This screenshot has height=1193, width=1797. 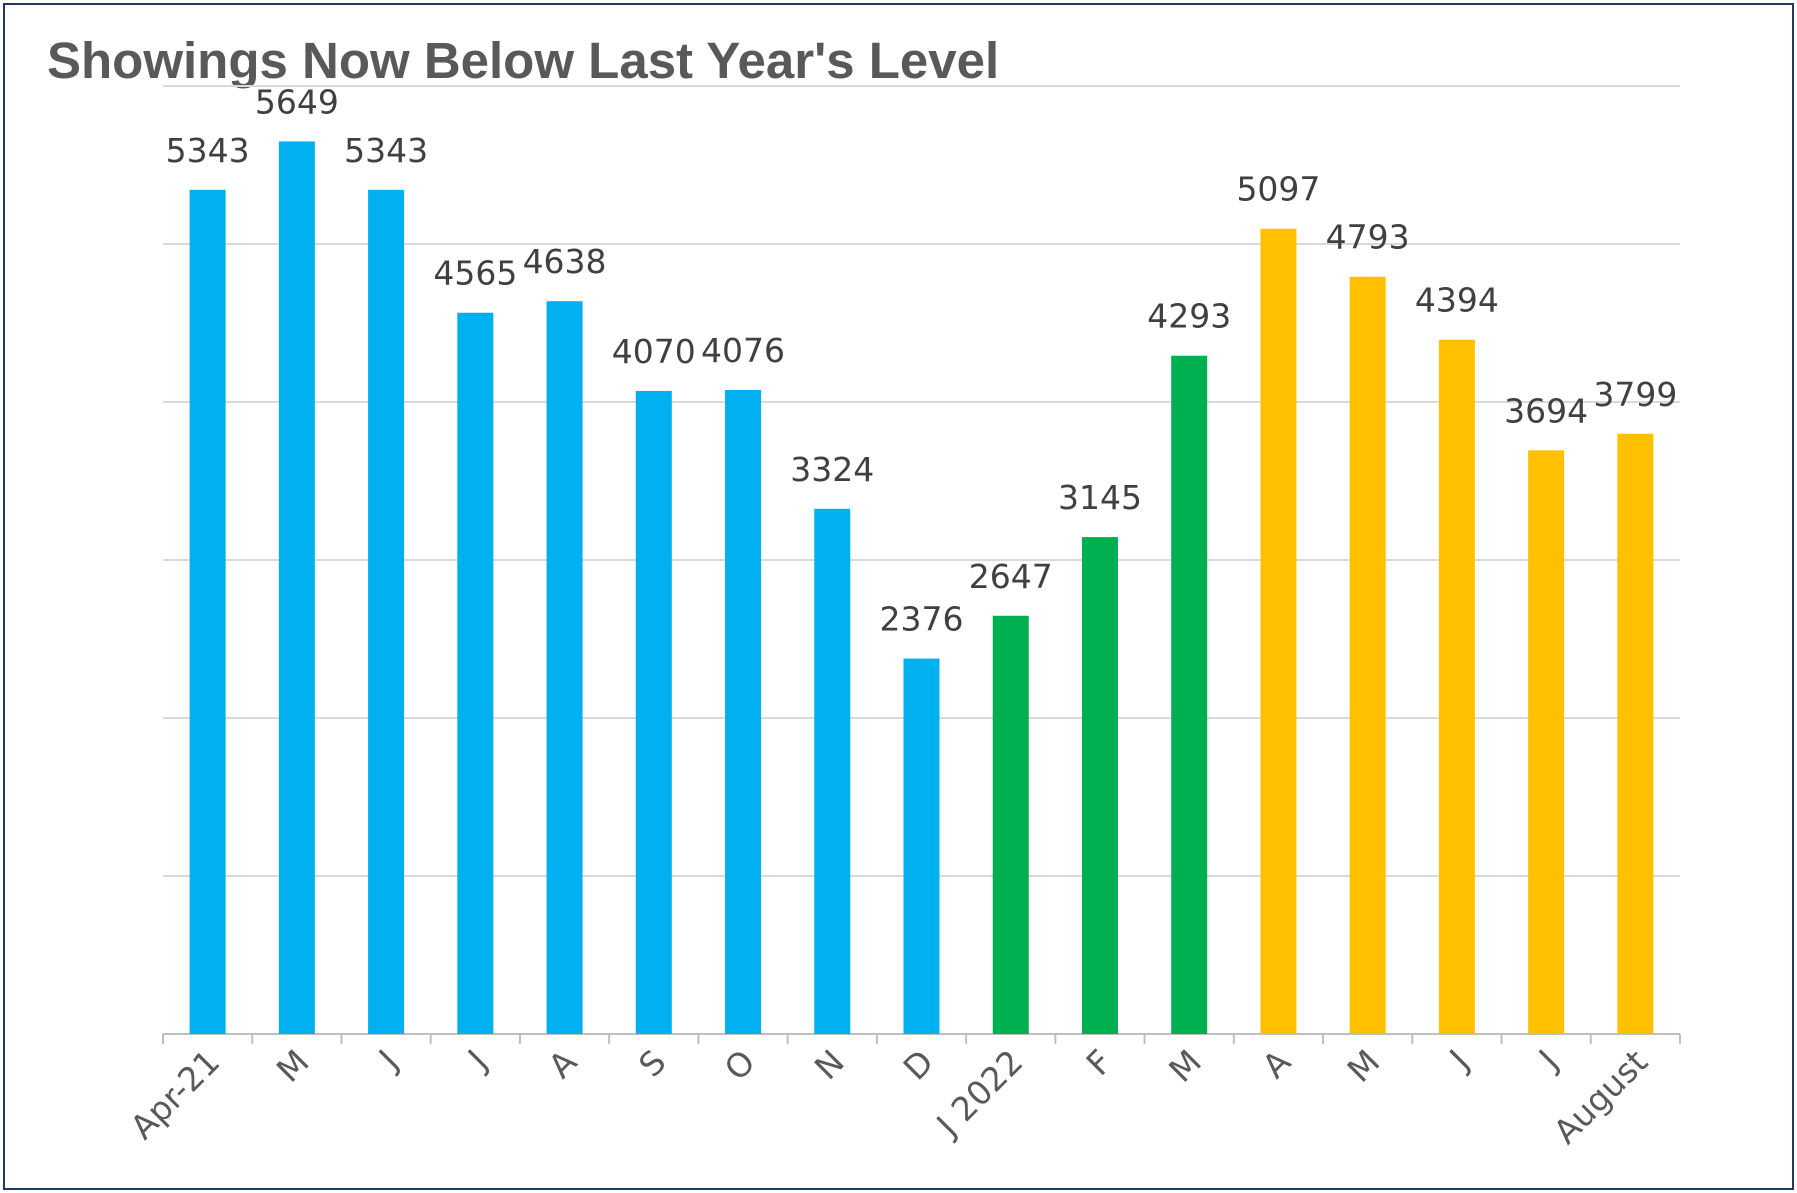 I want to click on data-label: 5649, so click(x=297, y=101).